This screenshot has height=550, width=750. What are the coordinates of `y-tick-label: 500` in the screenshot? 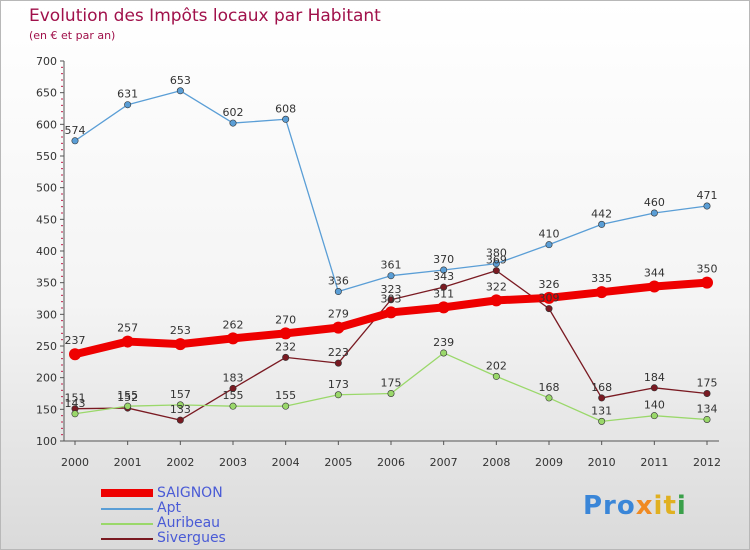 It's located at (46, 188).